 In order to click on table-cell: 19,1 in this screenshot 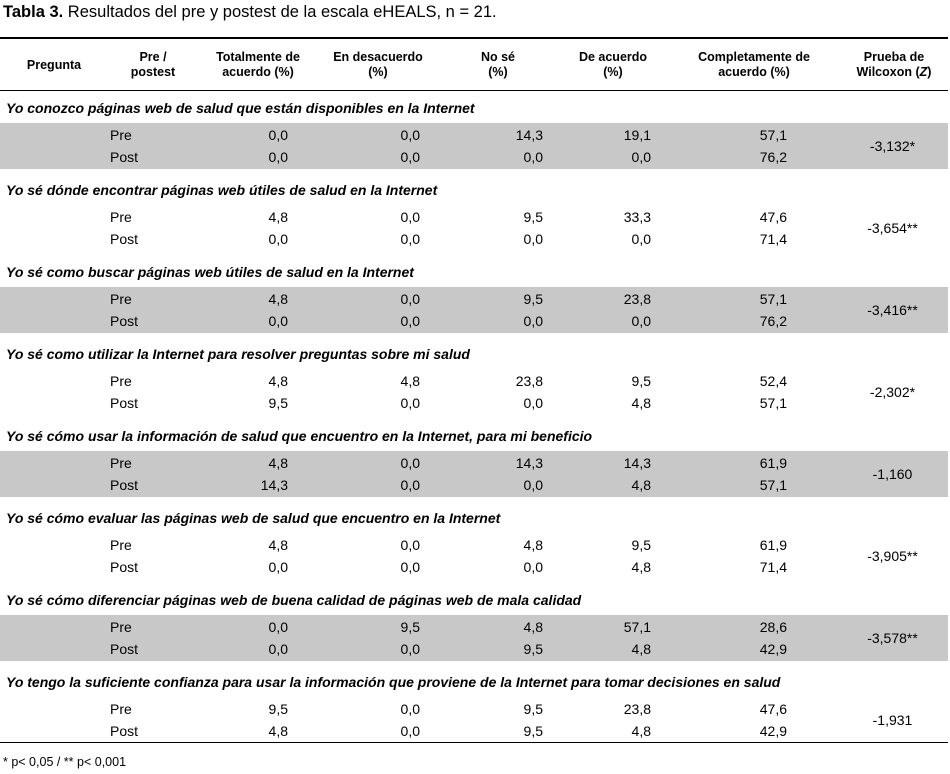, I will do `click(637, 135)`.